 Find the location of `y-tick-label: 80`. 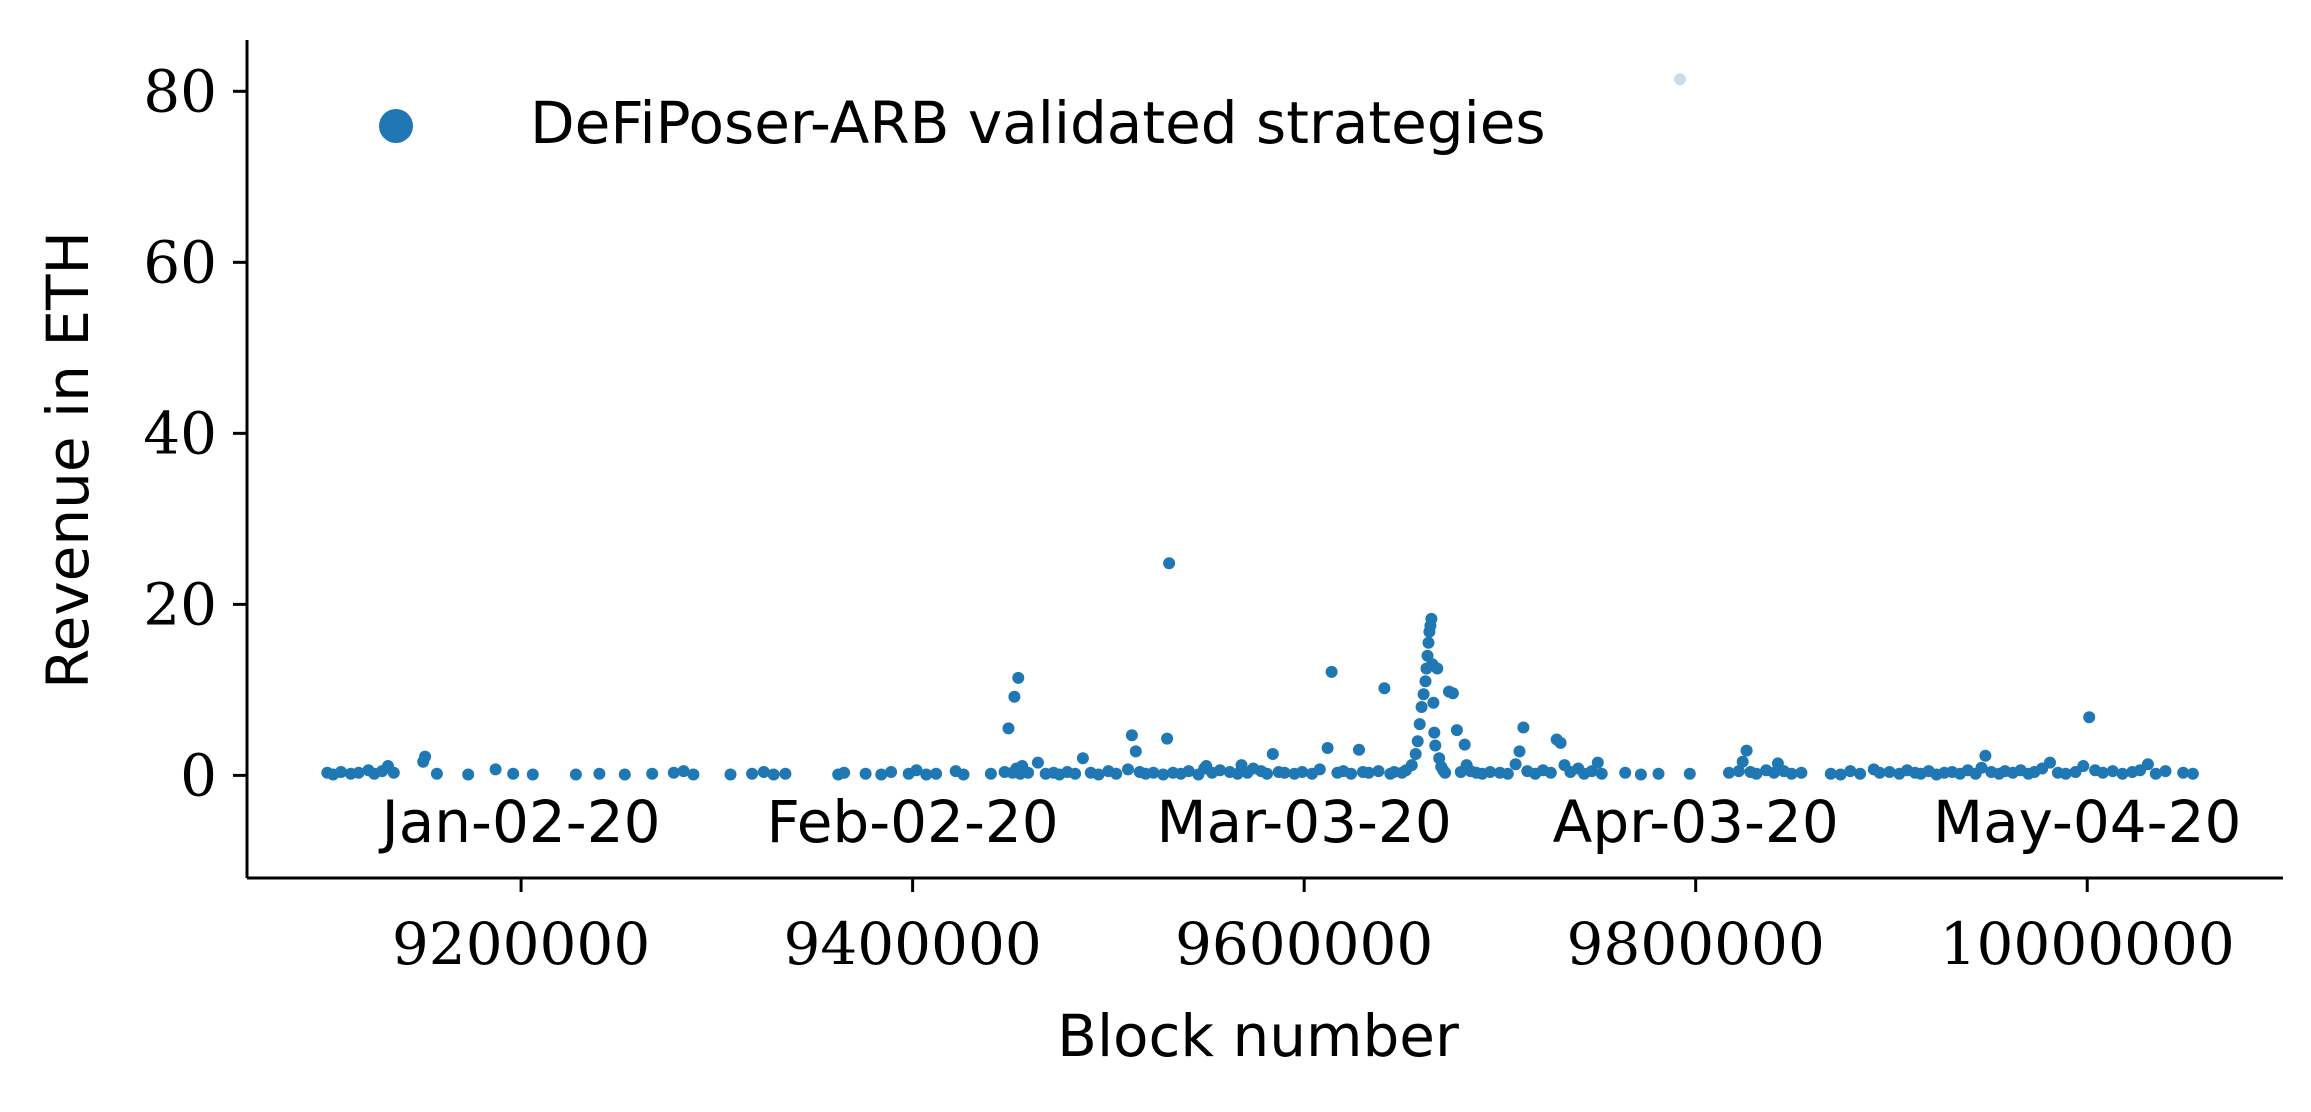

y-tick-label: 80 is located at coordinates (180, 91).